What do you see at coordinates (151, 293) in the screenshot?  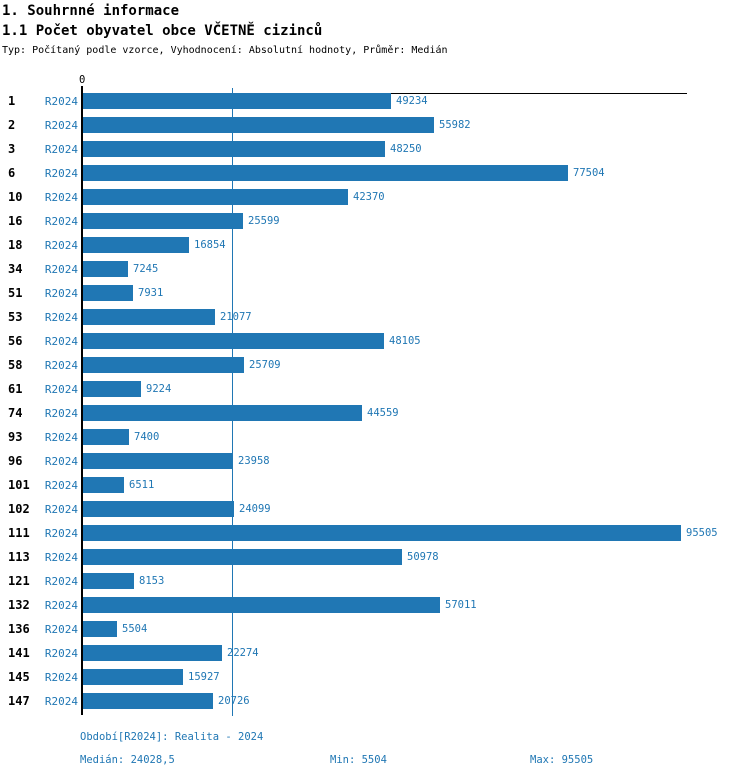 I see `bar-value-label: 7931` at bounding box center [151, 293].